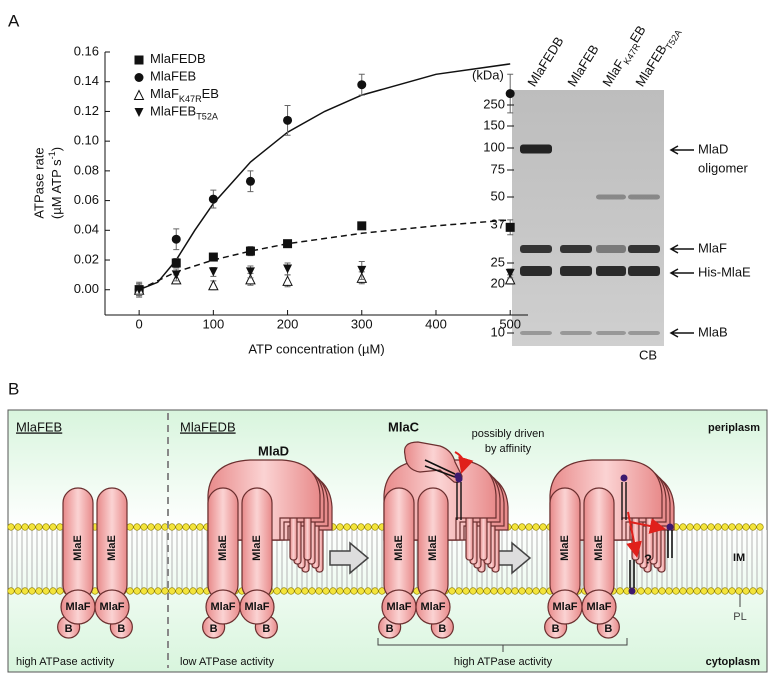 Image resolution: width=775 pixels, height=682 pixels. Describe the element at coordinates (13, 388) in the screenshot. I see `panel-label: B` at that location.